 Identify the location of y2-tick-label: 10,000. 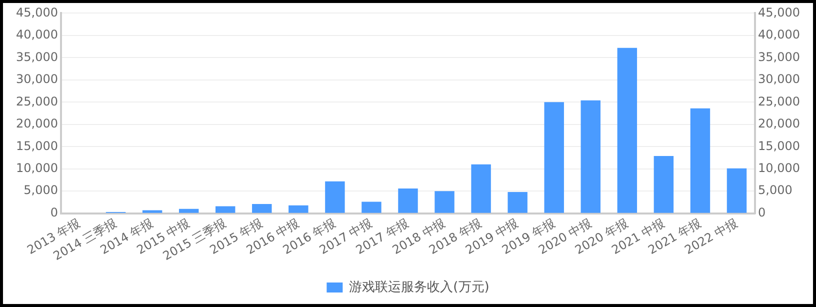
(779, 168).